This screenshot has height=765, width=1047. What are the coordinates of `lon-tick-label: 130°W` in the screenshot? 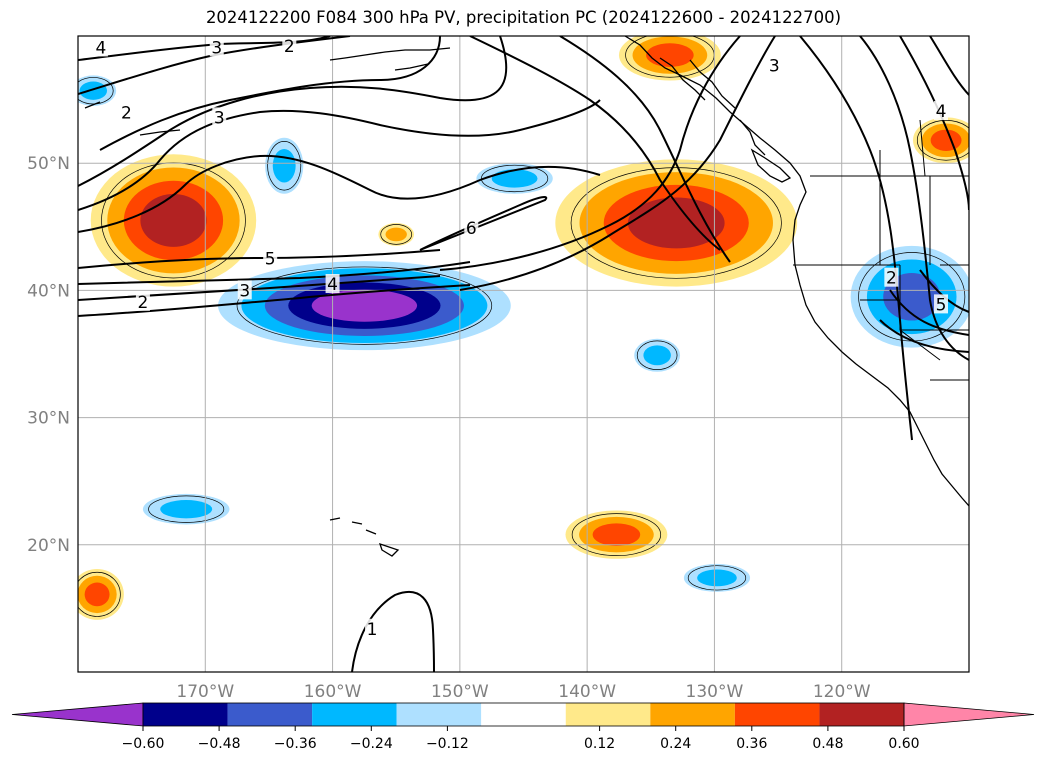 It's located at (715, 692).